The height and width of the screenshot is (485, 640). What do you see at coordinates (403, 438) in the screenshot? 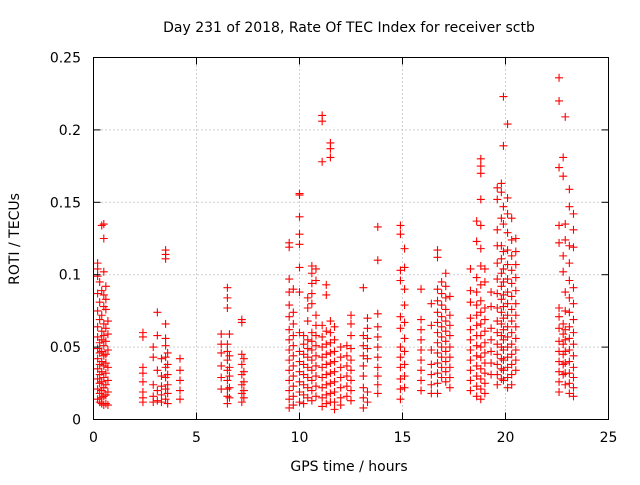
I see `x-tick-label: 15` at bounding box center [403, 438].